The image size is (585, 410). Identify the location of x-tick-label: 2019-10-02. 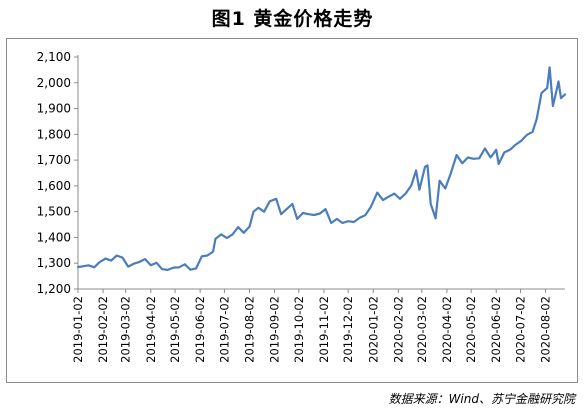
(299, 329).